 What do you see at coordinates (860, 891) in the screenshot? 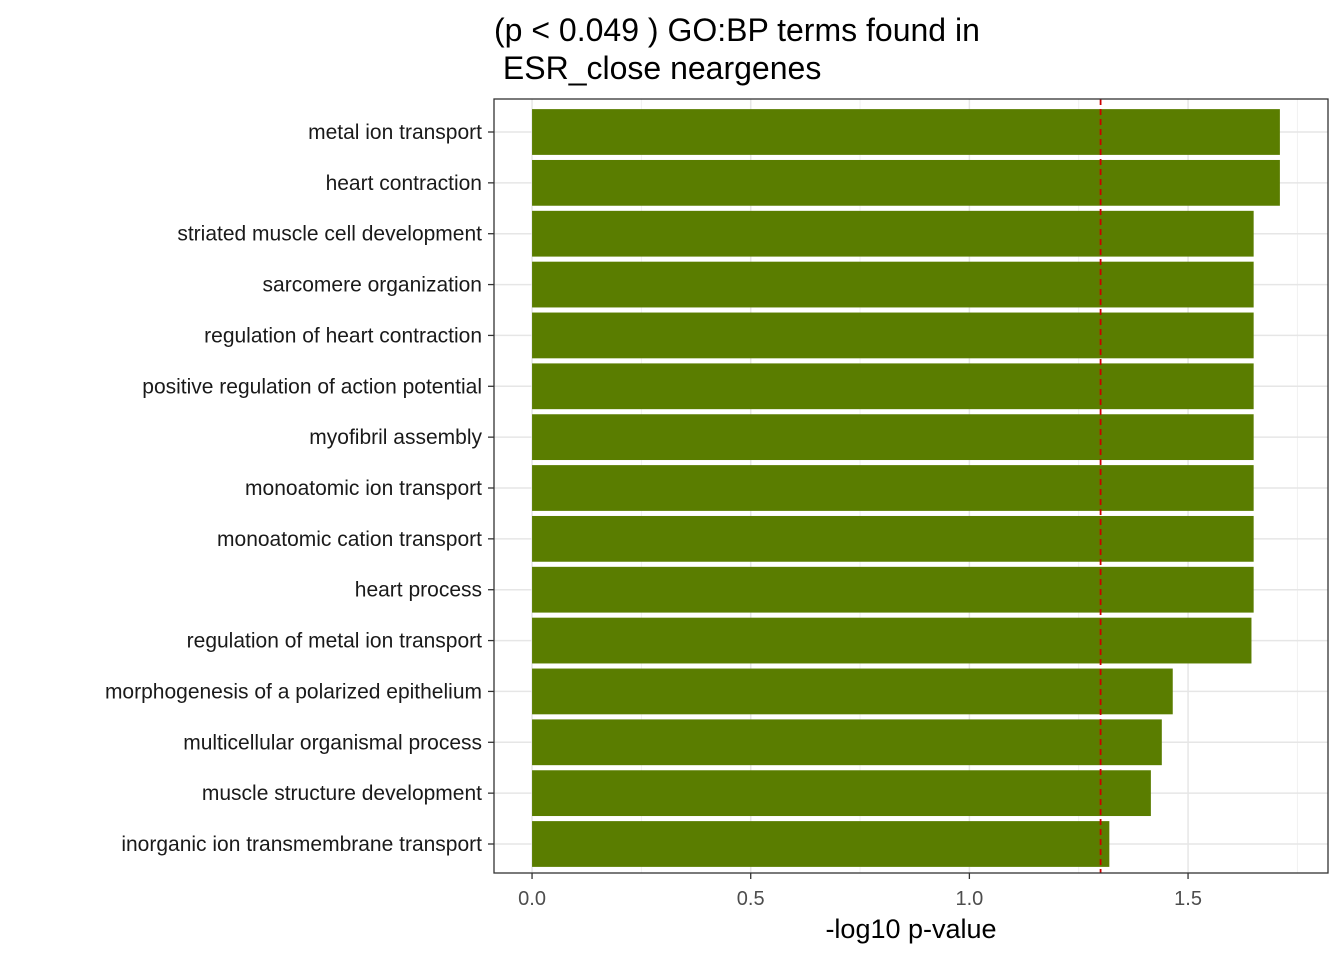
I see `value-axis: 0.0 0.5 1.0 1.5` at bounding box center [860, 891].